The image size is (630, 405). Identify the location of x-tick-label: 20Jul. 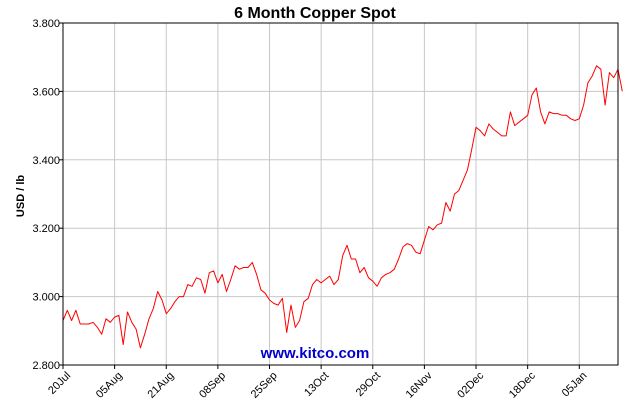
(59, 383).